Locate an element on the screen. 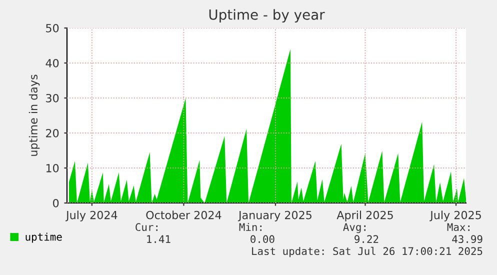 The width and height of the screenshot is (497, 275). text: Last update: Sat Jul 26 17:00:21 2025 is located at coordinates (367, 252).